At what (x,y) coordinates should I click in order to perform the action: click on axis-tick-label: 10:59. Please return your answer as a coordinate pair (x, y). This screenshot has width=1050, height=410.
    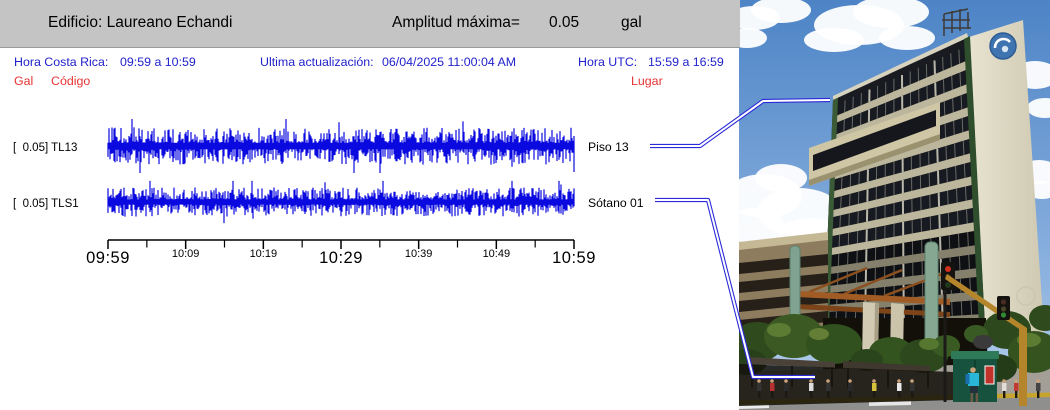
    Looking at the image, I should click on (574, 258).